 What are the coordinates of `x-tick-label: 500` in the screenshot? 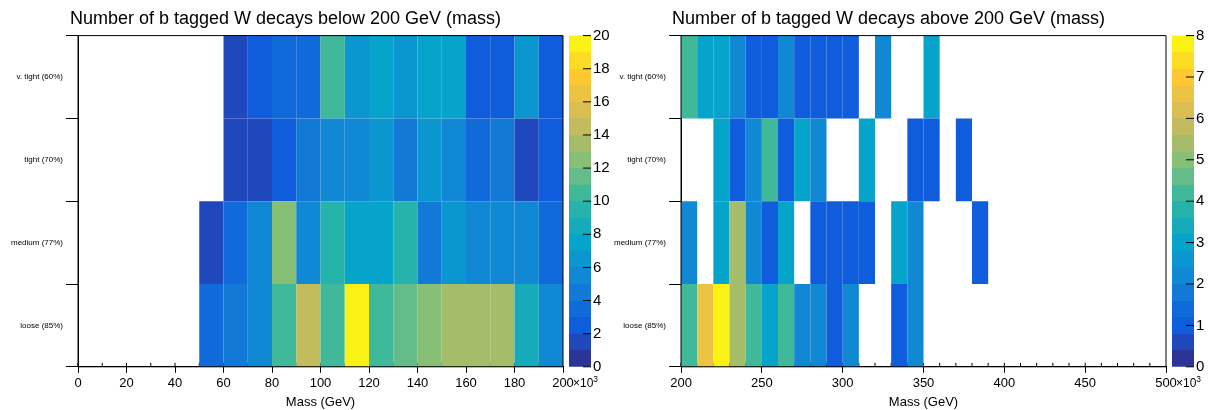 It's located at (1166, 383).